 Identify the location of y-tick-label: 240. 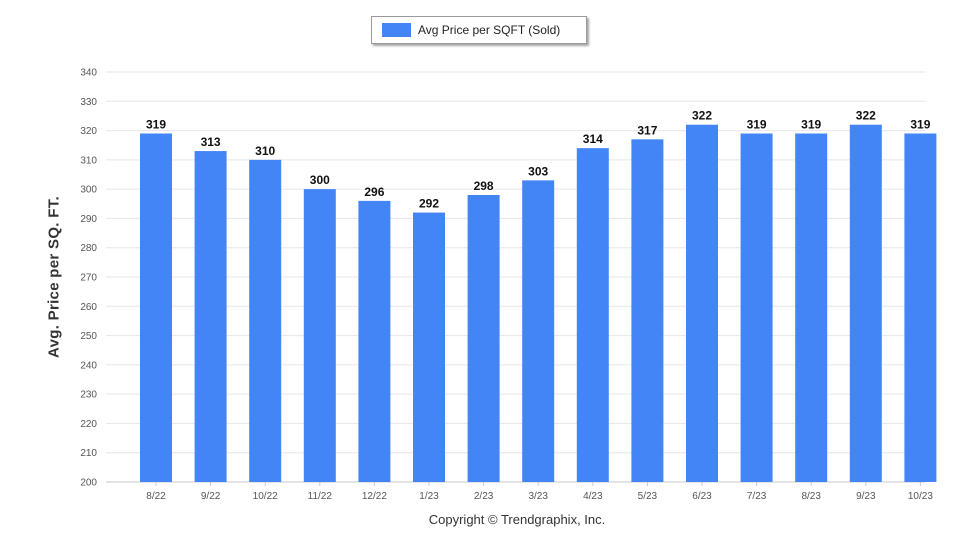
(88, 365).